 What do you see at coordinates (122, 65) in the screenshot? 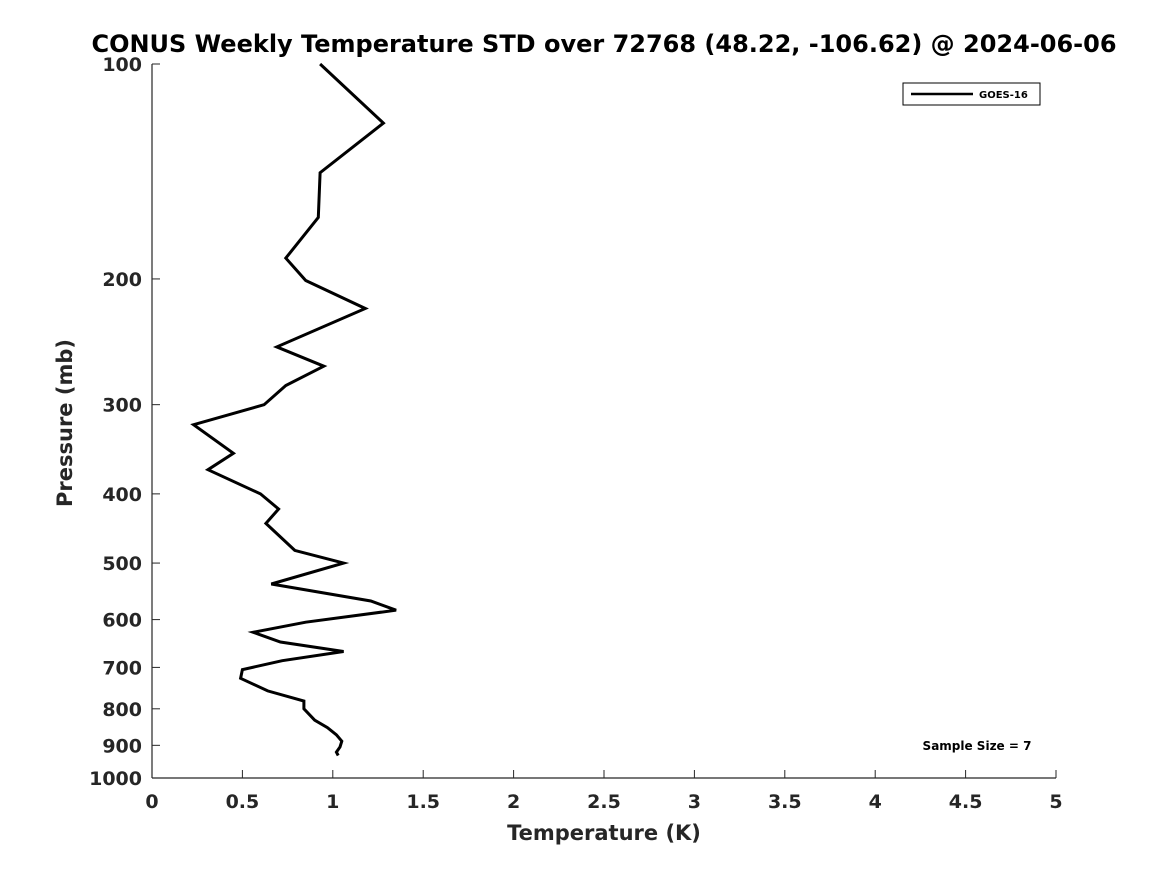
I see `y-tick-label: 100` at bounding box center [122, 65].